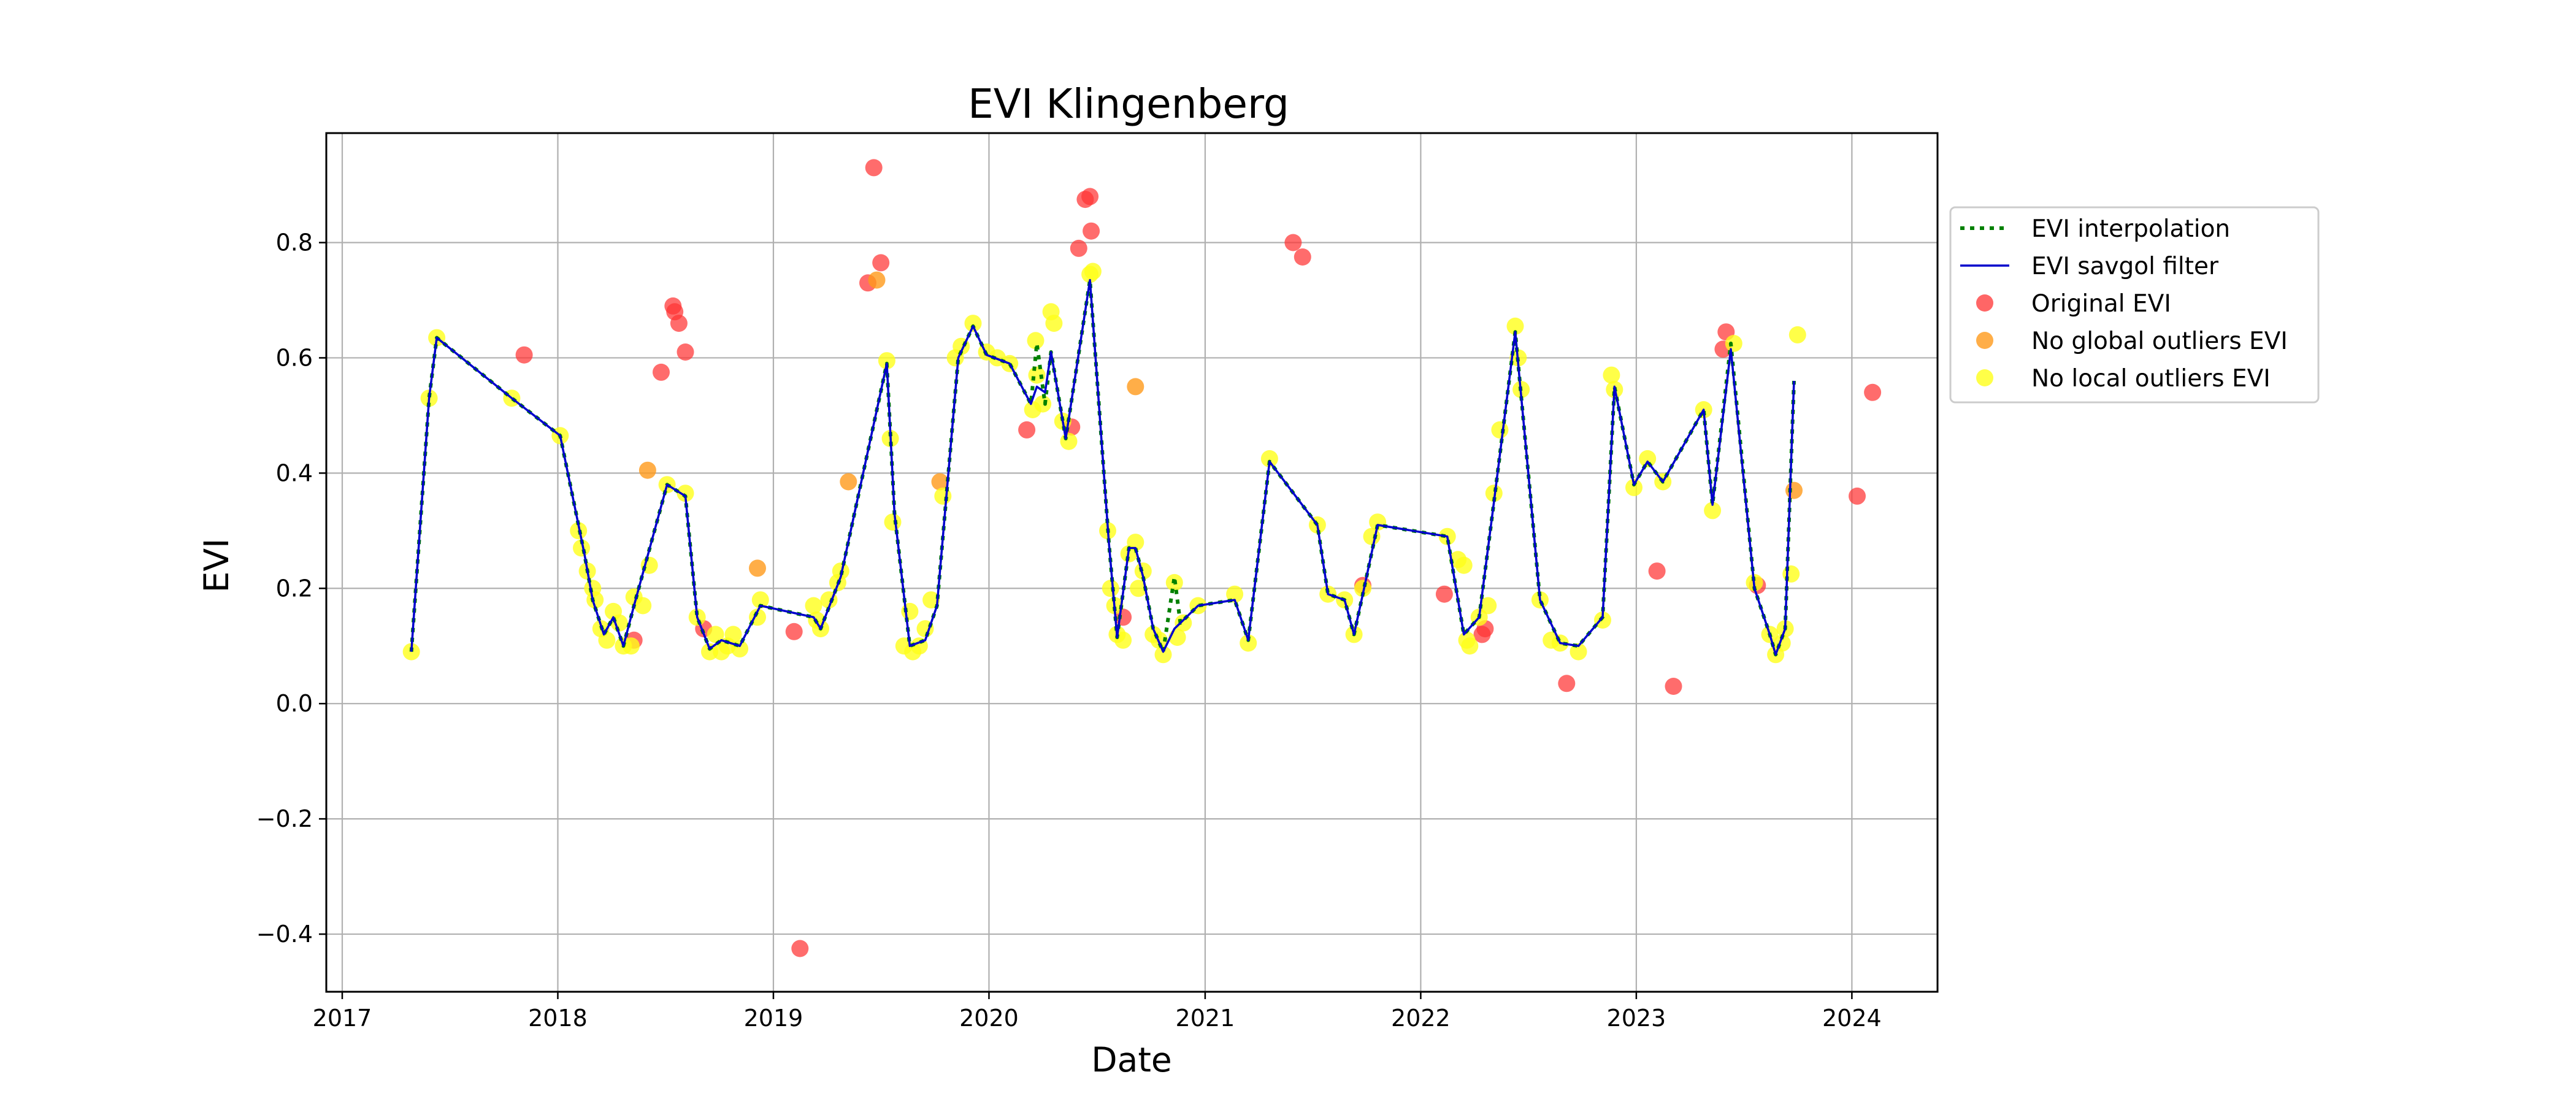 The height and width of the screenshot is (1104, 2576). I want to click on legend-interpolation-label: EVI interpolation, so click(2130, 229).